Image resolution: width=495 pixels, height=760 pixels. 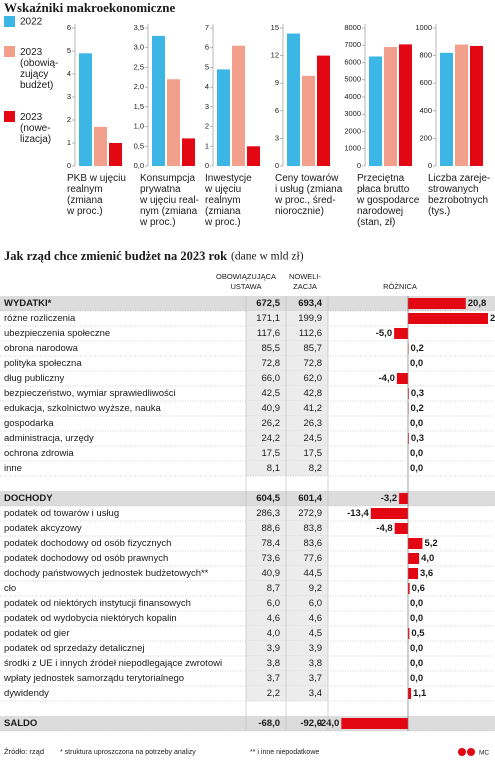 I want to click on diff-label: 28,8, so click(x=492, y=318).